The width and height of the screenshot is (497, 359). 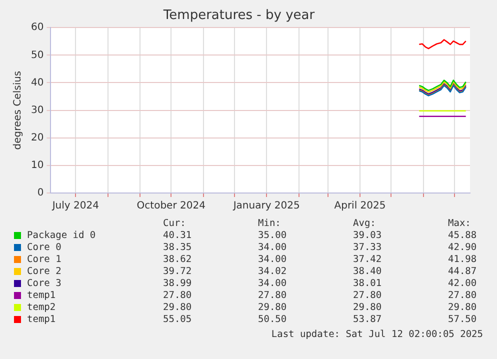 I want to click on legend-label: Core 0, so click(x=44, y=248).